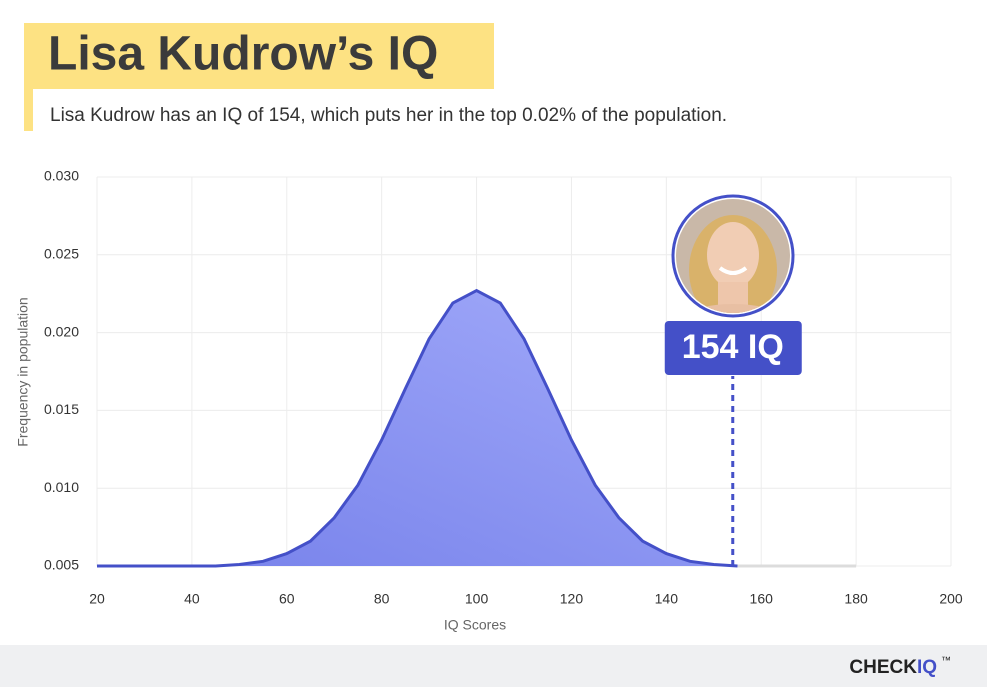  What do you see at coordinates (883, 667) in the screenshot?
I see `brand-name: CHECK` at bounding box center [883, 667].